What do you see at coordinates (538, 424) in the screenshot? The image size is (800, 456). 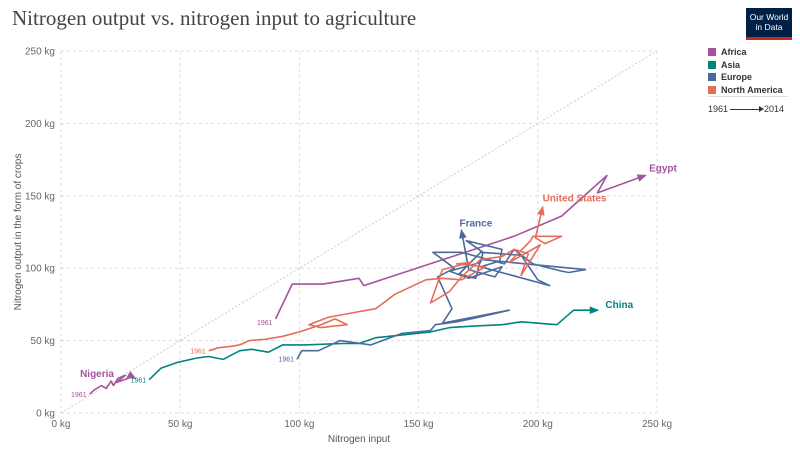 I see `x-tick-label: 200 kg` at bounding box center [538, 424].